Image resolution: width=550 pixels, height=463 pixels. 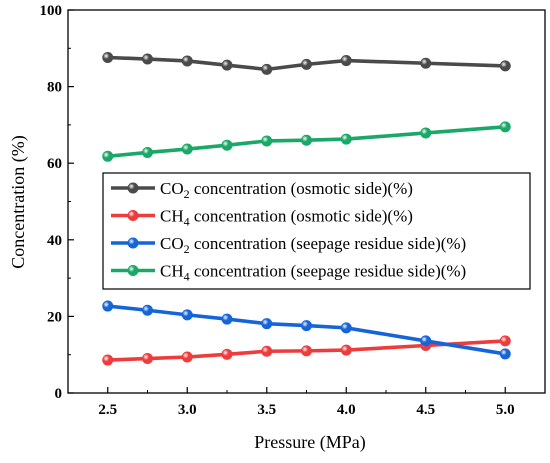 What do you see at coordinates (54, 164) in the screenshot?
I see `y-tick-label: 60` at bounding box center [54, 164].